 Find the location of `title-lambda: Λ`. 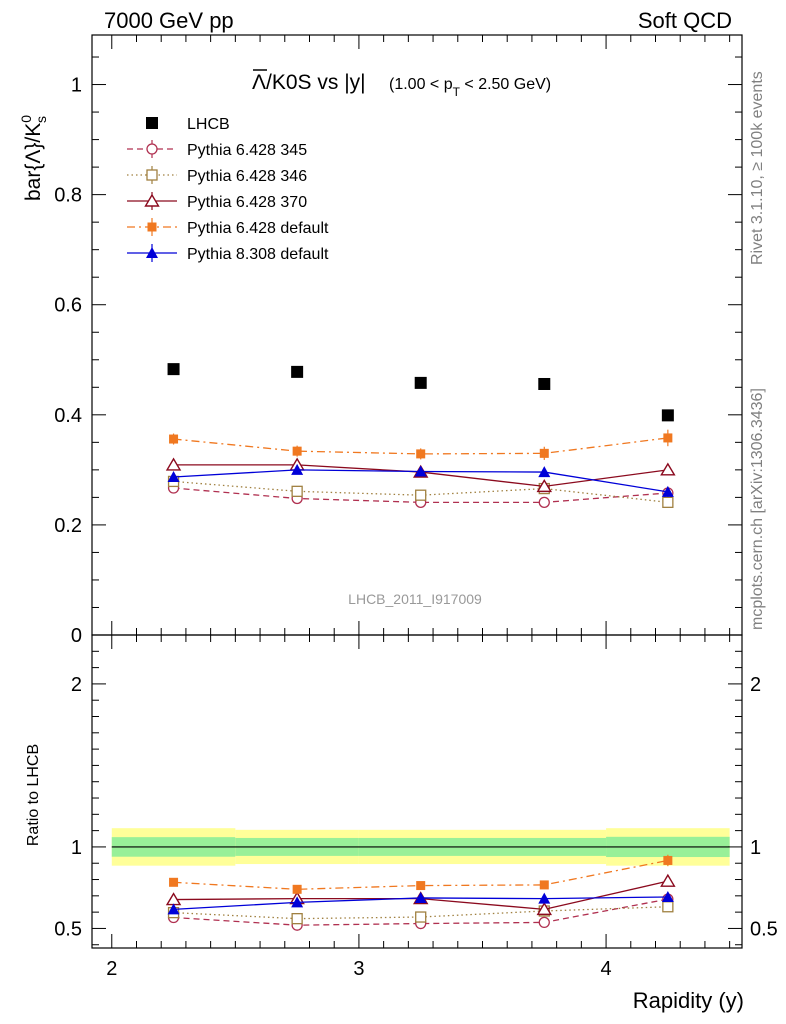

title-lambda: Λ is located at coordinates (259, 82).